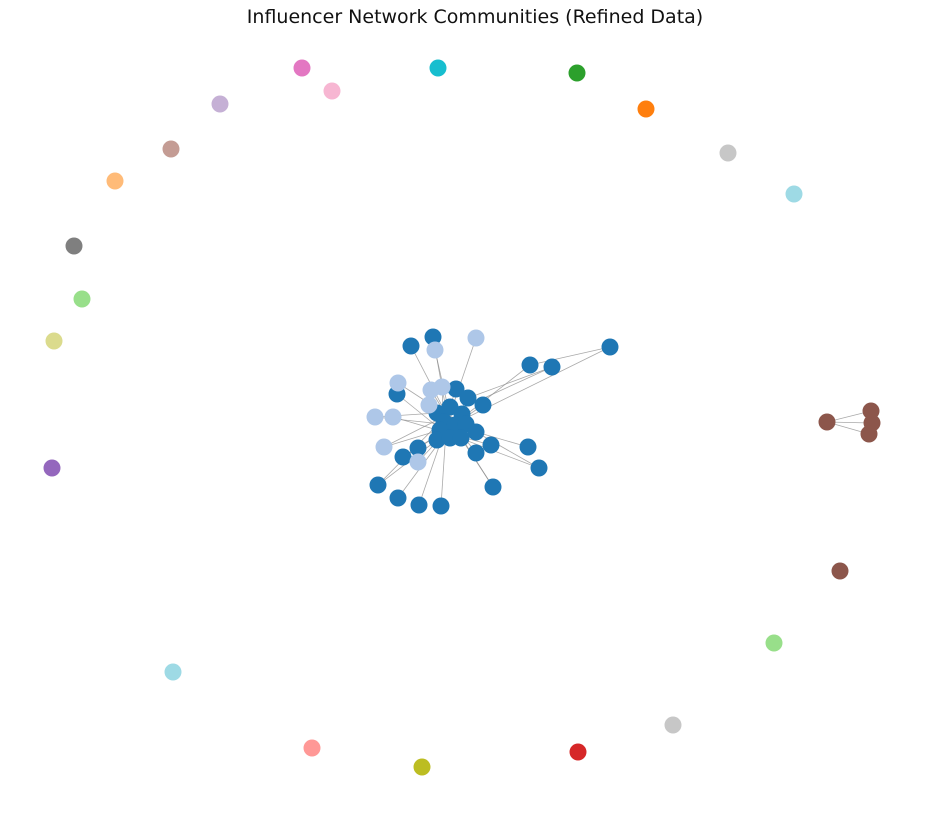 The width and height of the screenshot is (950, 813). I want to click on network-node-salmon, so click(312, 748).